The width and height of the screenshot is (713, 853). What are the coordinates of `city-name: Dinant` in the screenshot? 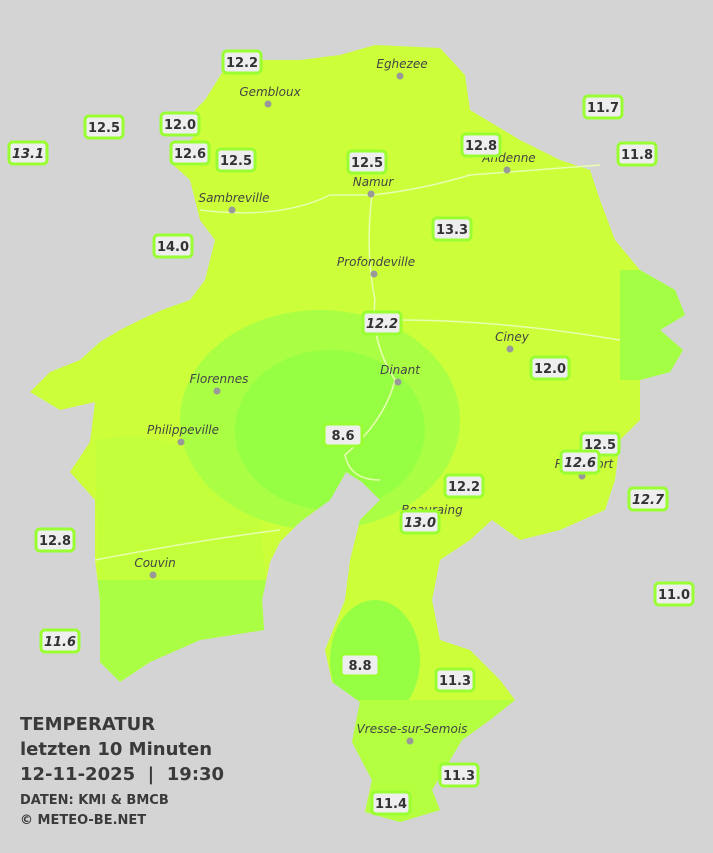 It's located at (400, 370).